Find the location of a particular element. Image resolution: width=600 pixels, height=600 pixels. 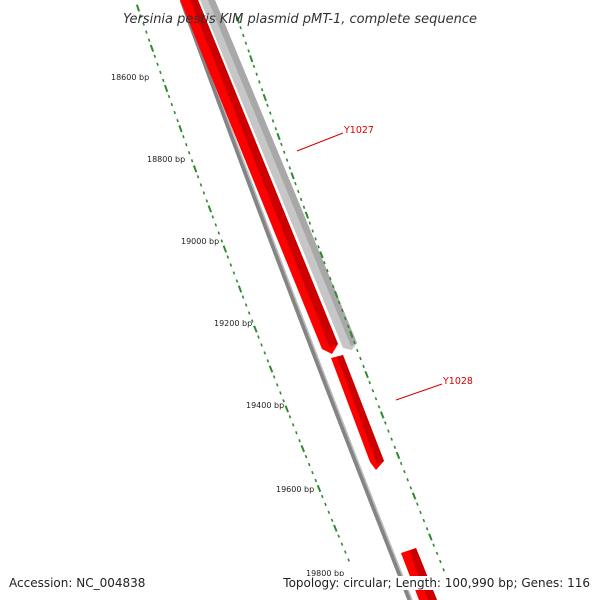

gene-y1027-label: Y1027 is located at coordinates (358, 130).